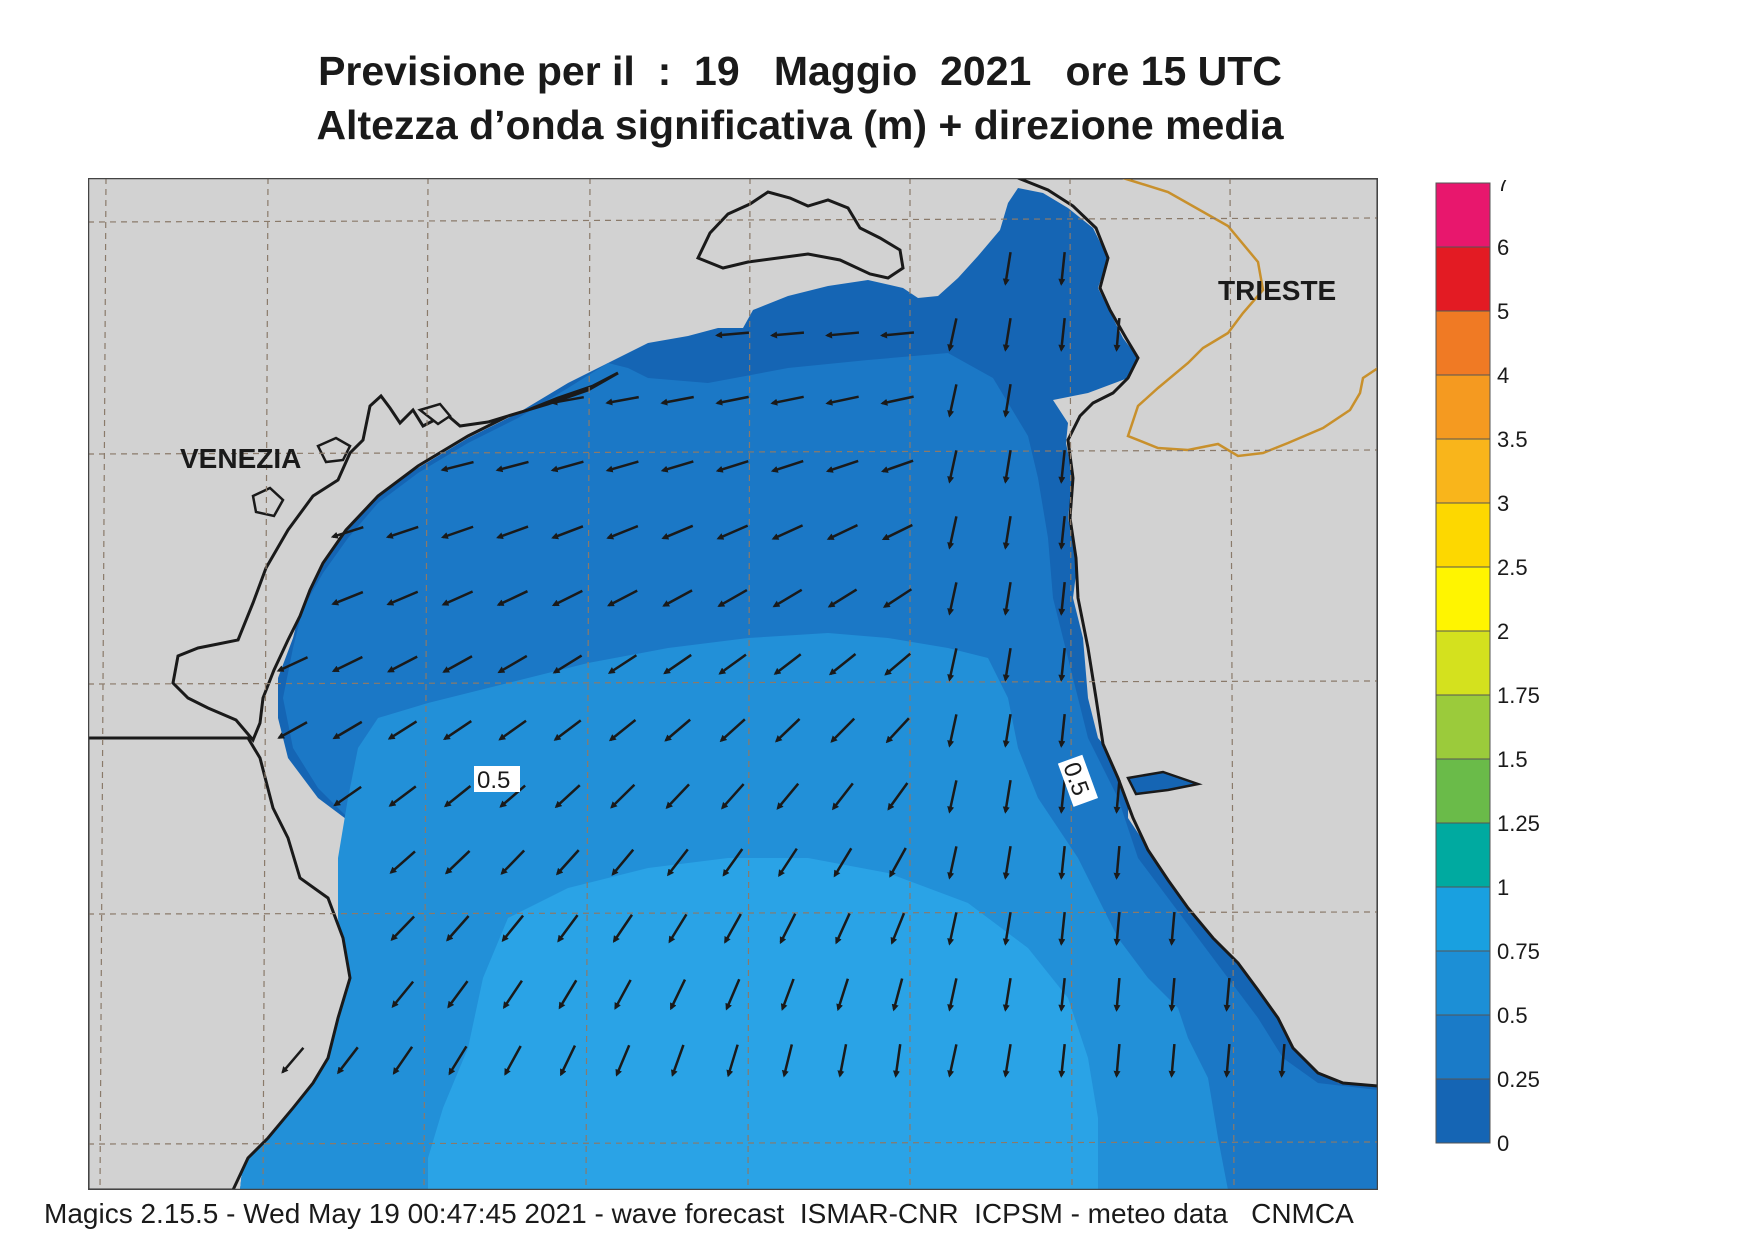  What do you see at coordinates (1503, 247) in the screenshot?
I see `legend-tick-label: 6` at bounding box center [1503, 247].